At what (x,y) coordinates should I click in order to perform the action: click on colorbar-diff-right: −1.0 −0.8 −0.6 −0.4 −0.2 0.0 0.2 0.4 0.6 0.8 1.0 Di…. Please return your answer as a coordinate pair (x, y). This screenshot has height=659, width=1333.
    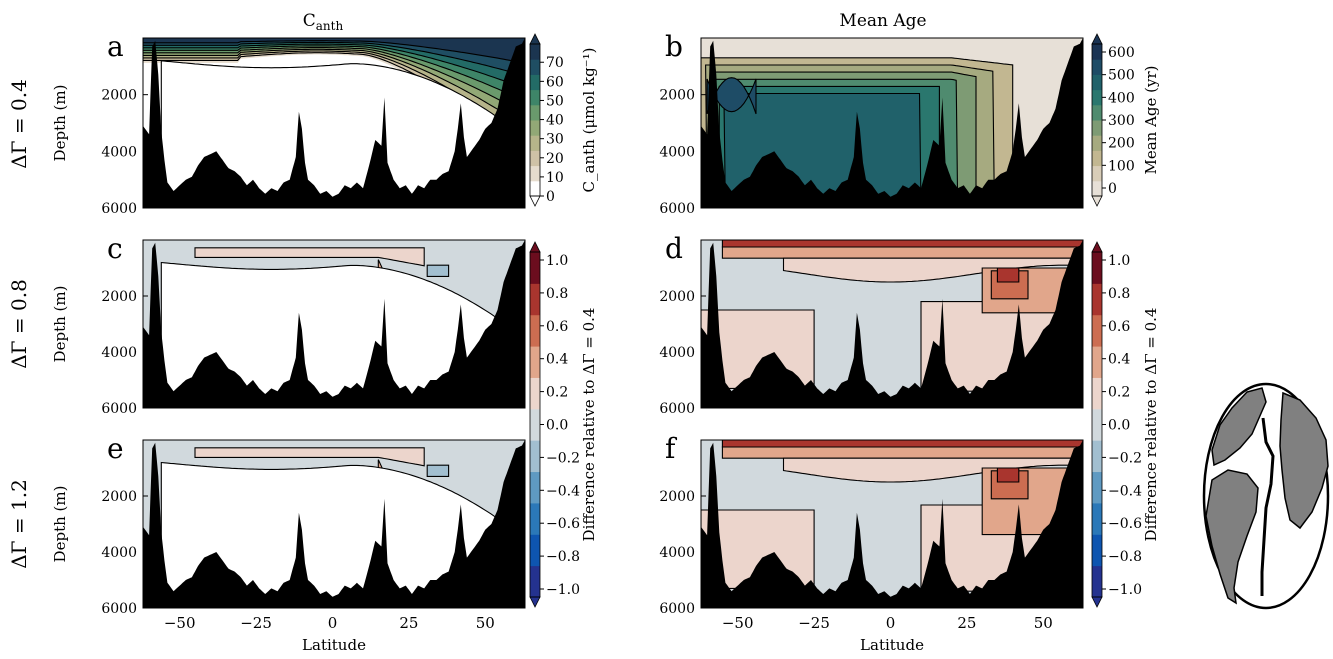
    Looking at the image, I should click on (1125, 424).